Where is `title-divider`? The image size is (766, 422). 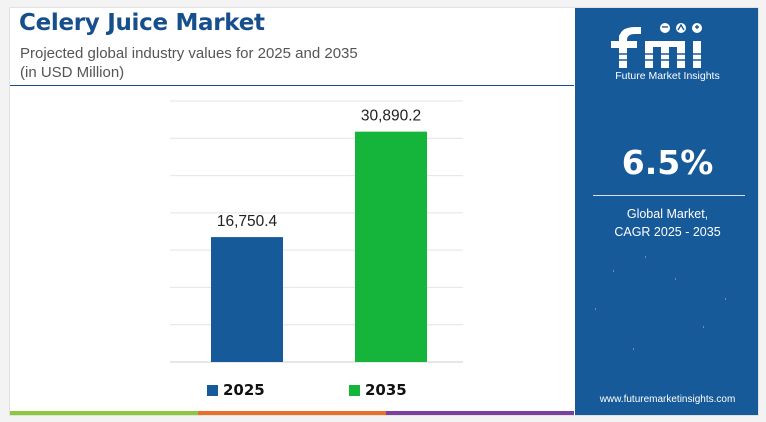 title-divider is located at coordinates (292, 85).